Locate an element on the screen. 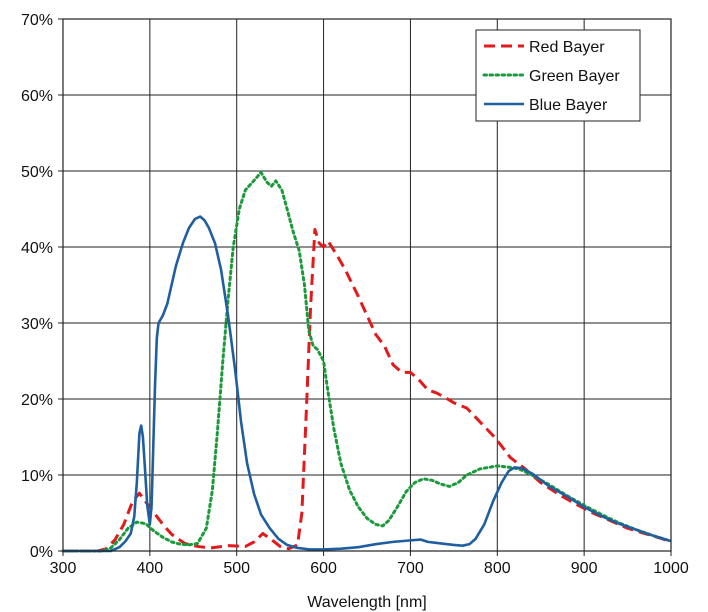 Image resolution: width=708 pixels, height=612 pixels. y-tick-label: 30% is located at coordinates (37, 324).